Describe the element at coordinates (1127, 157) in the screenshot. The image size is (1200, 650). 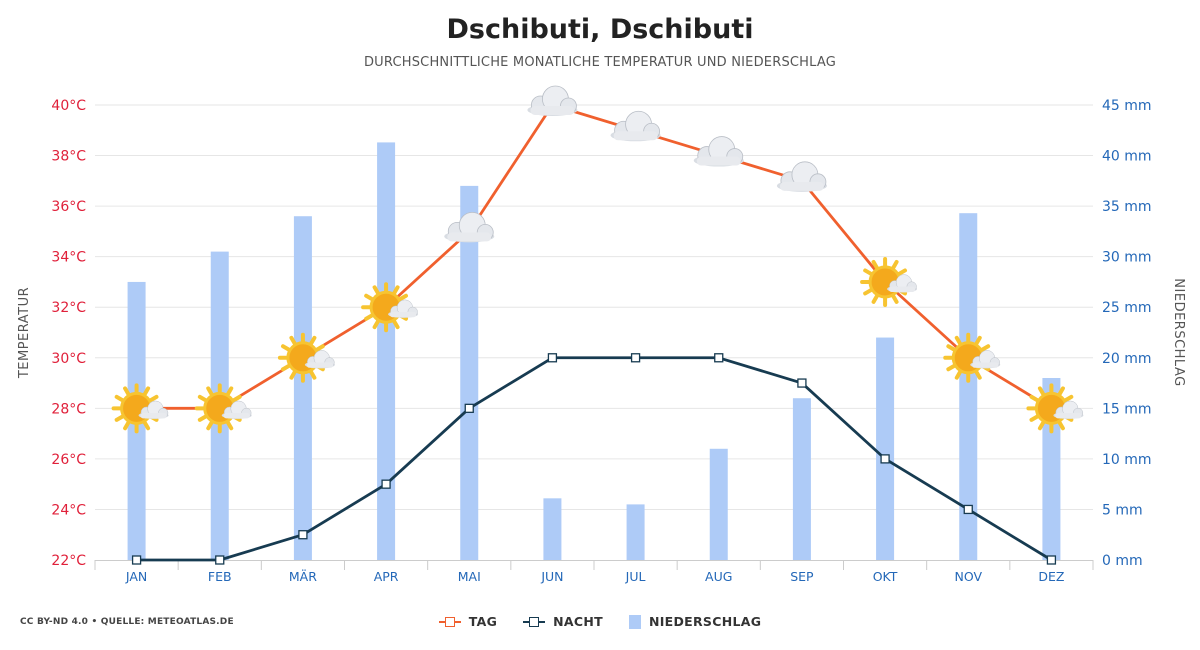
I see `y-right-tick-label: 40 mm` at that location.